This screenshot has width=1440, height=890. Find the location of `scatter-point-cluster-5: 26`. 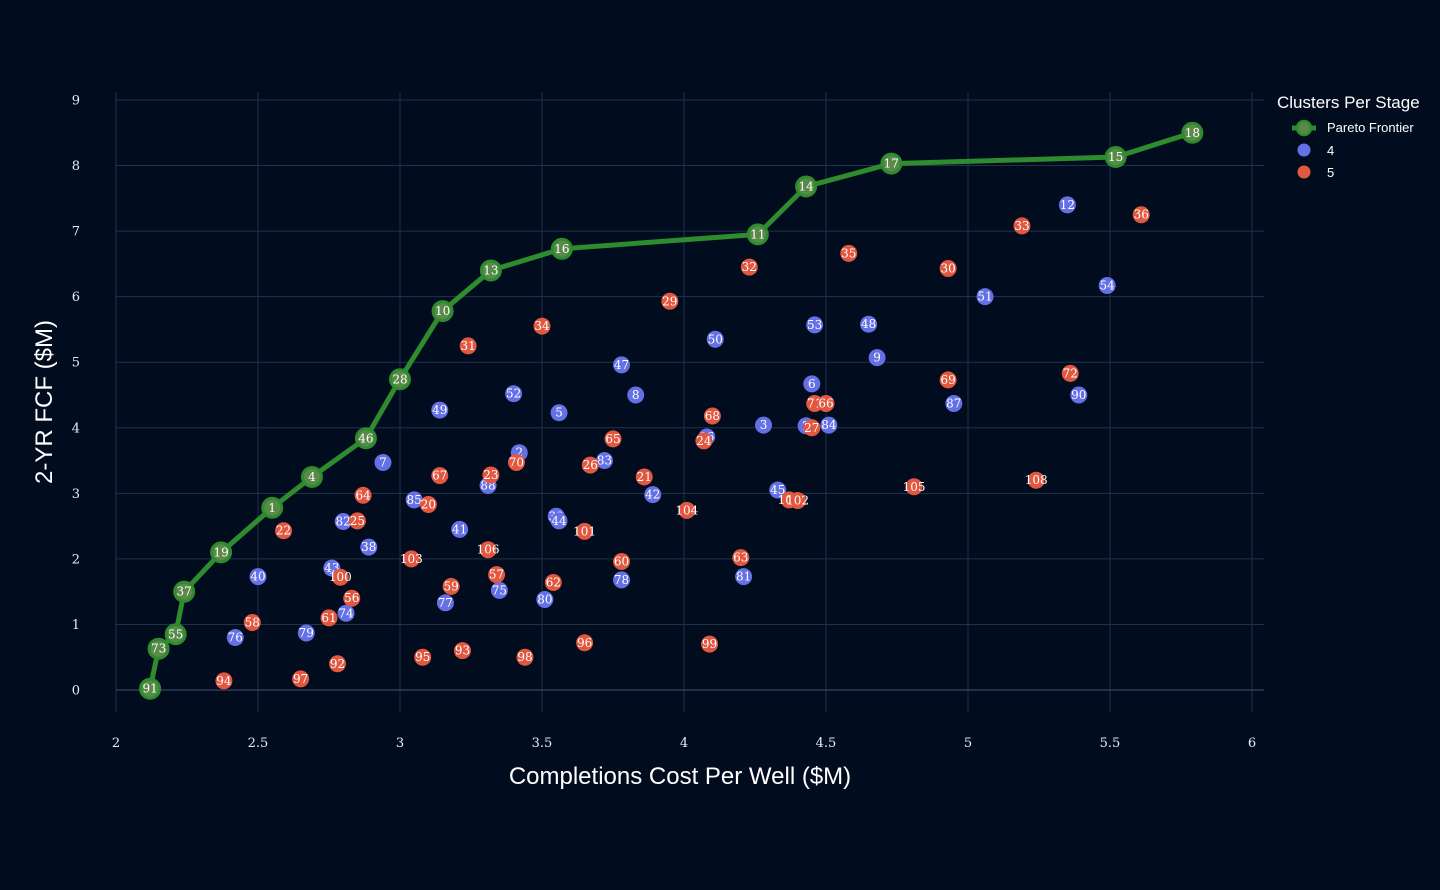

scatter-point-cluster-5: 26 is located at coordinates (590, 465).